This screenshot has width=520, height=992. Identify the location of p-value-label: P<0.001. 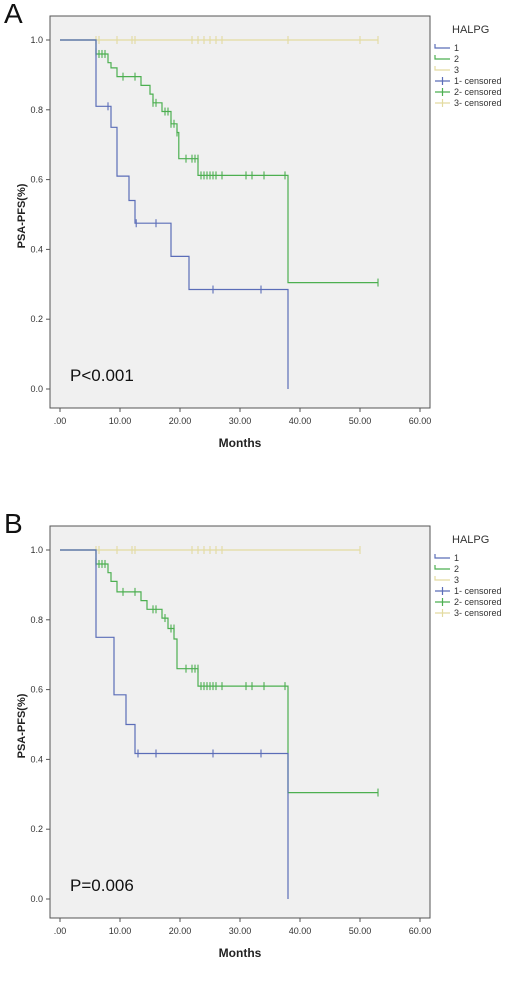
(102, 375).